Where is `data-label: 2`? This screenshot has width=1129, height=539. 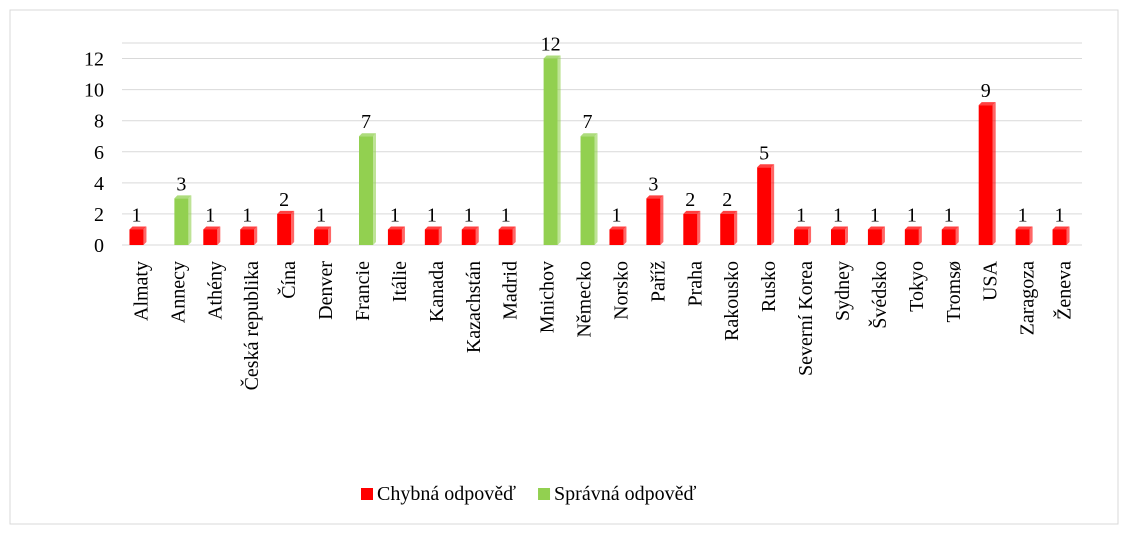
data-label: 2 is located at coordinates (284, 200).